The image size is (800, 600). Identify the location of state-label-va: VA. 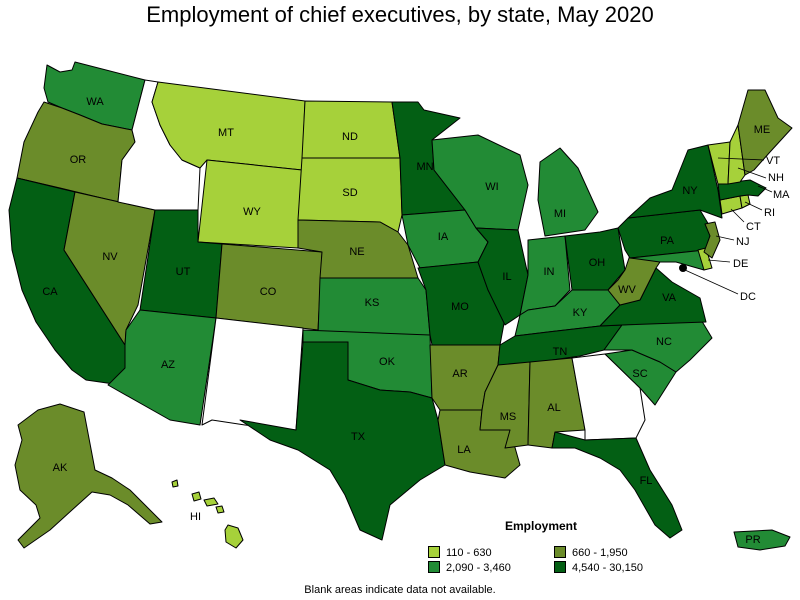
(669, 298).